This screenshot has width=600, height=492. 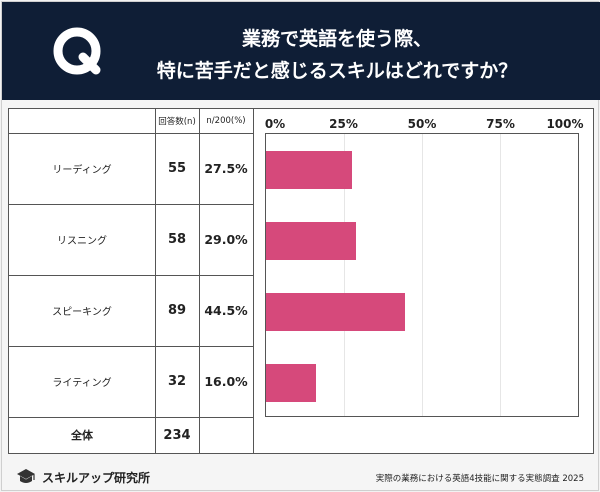 I want to click on question-title-line1: 業務で英語を使う際、, so click(x=336, y=39).